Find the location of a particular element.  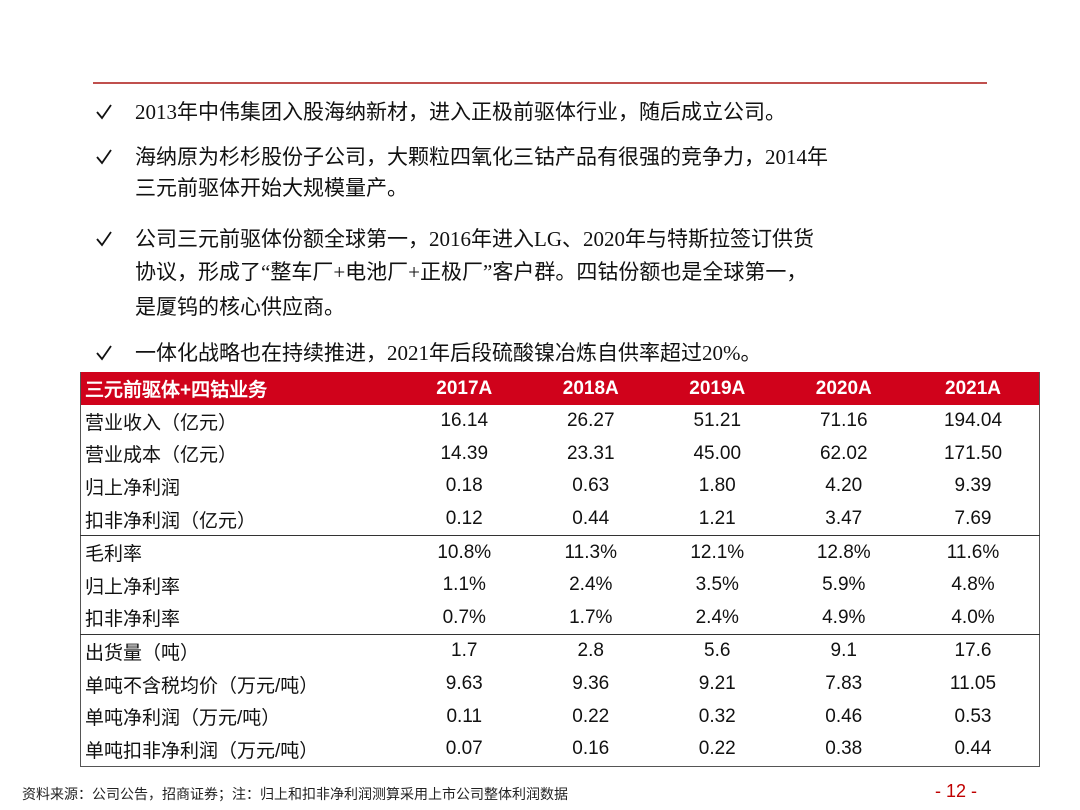

cell: 23.31 is located at coordinates (590, 453).